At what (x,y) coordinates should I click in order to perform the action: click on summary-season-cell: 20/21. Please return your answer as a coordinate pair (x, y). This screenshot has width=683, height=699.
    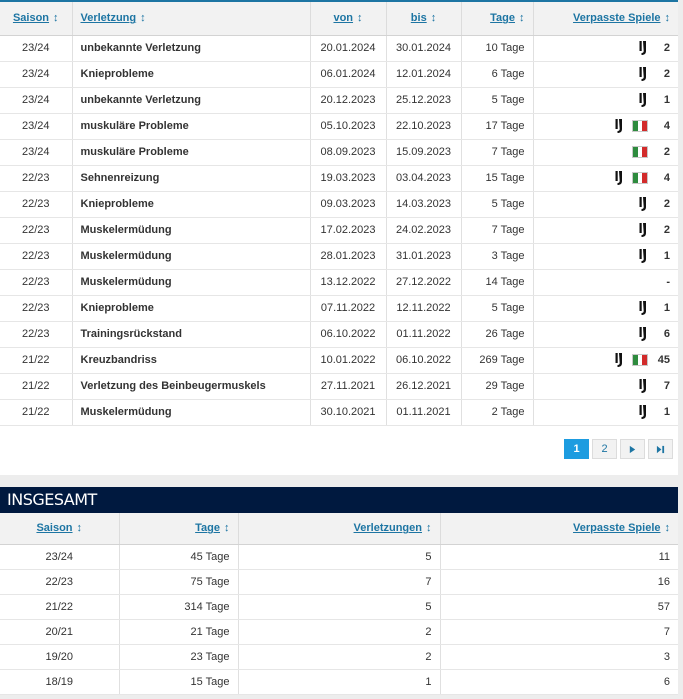
    Looking at the image, I should click on (60, 632).